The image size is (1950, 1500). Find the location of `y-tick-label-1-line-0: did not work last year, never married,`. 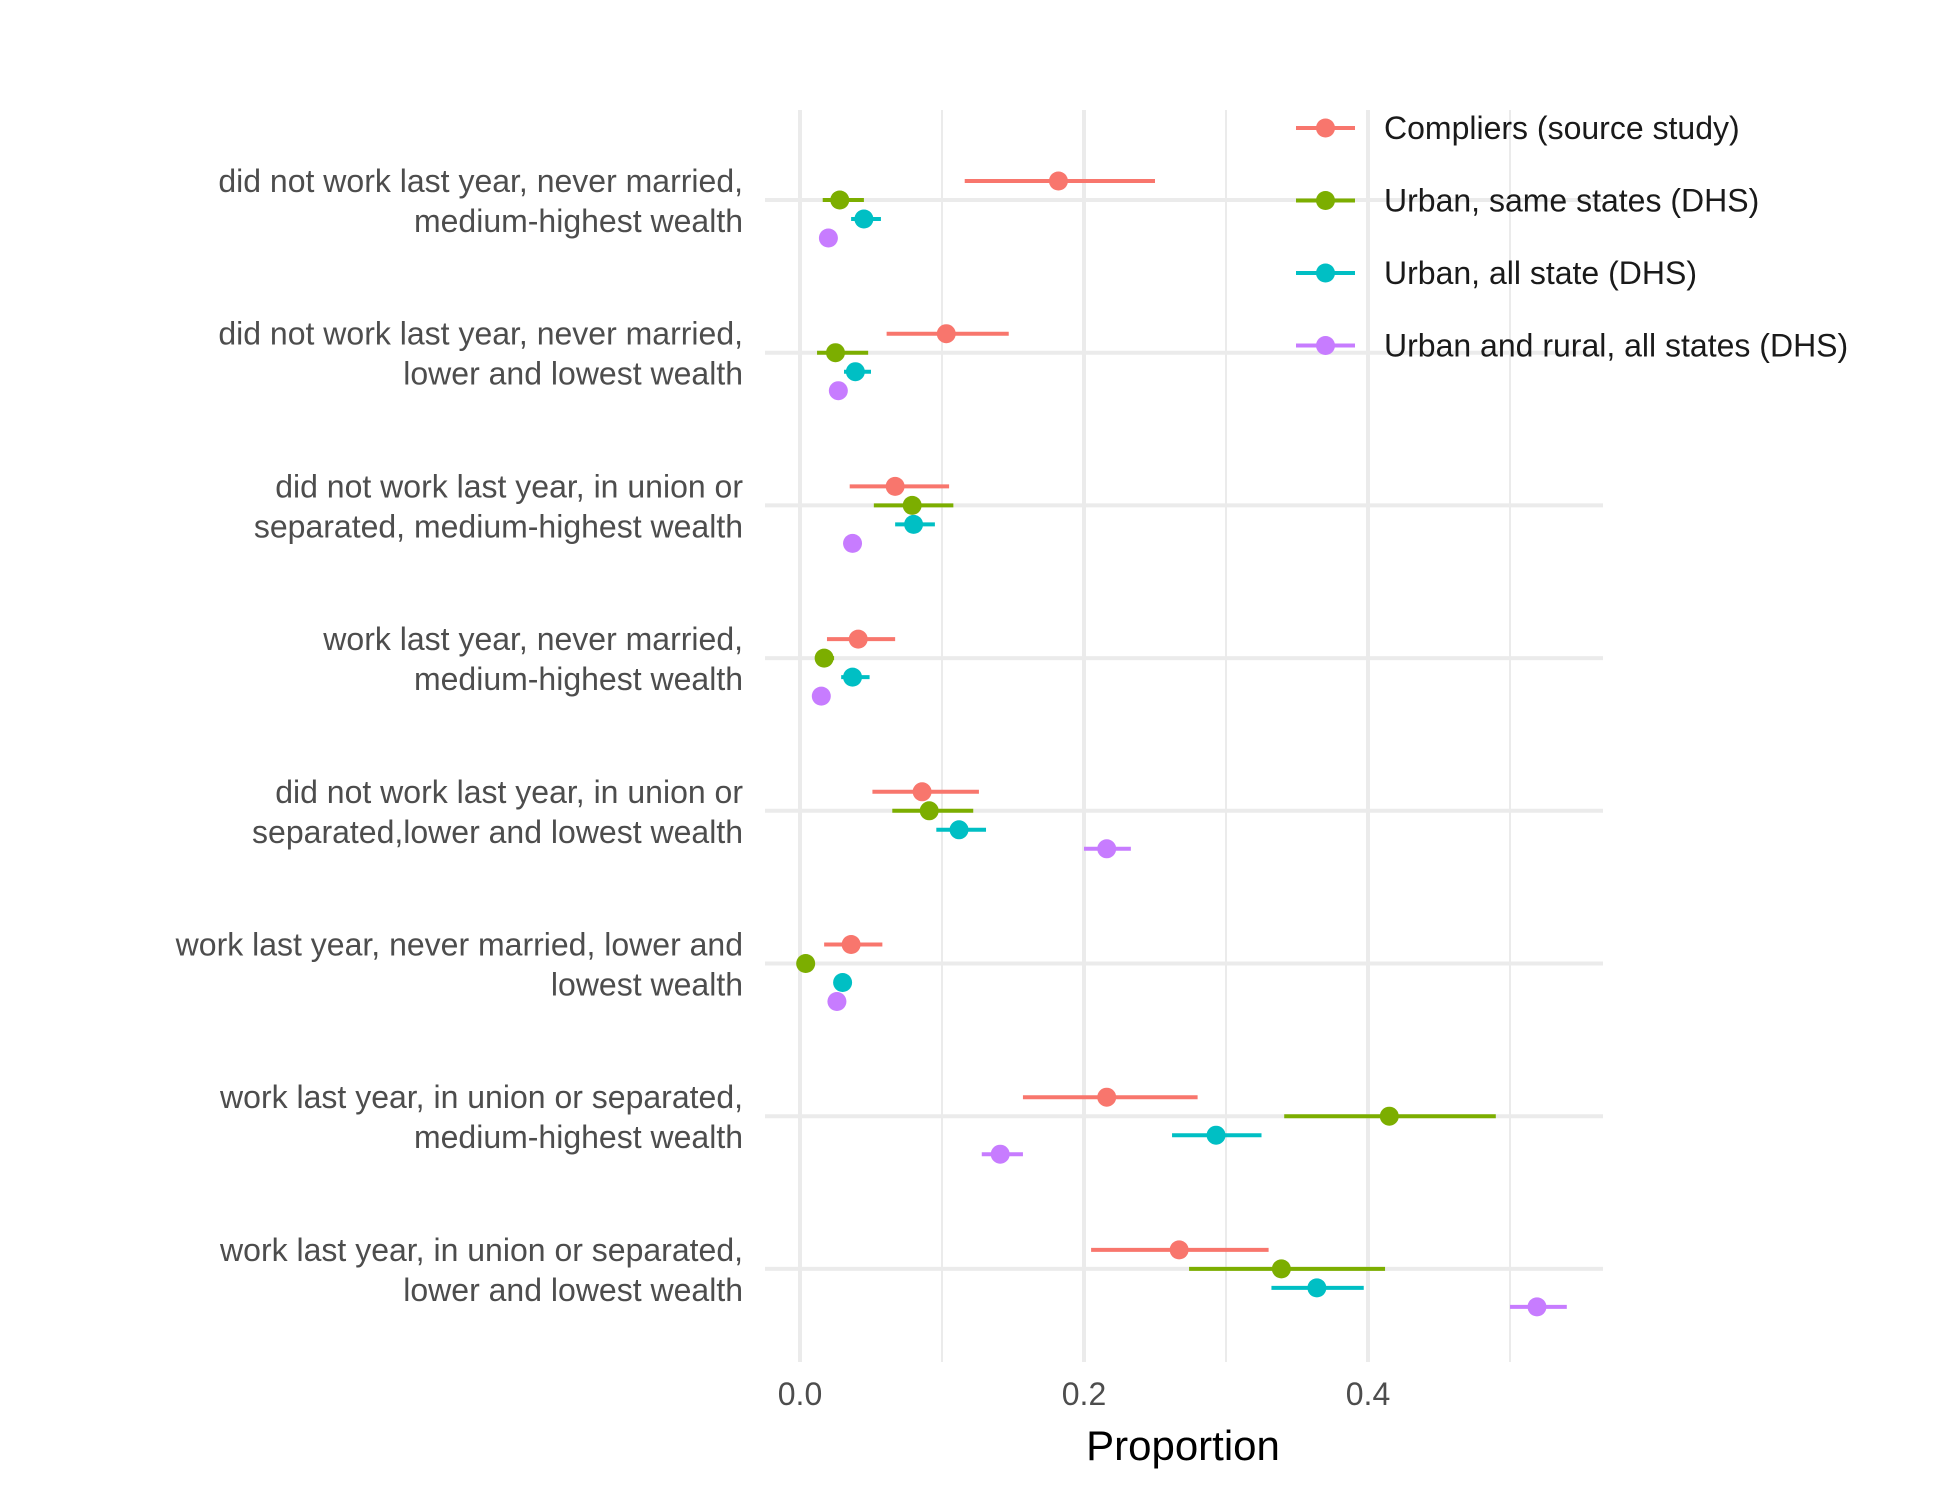

y-tick-label-1-line-0: did not work last year, never married, is located at coordinates (480, 334).